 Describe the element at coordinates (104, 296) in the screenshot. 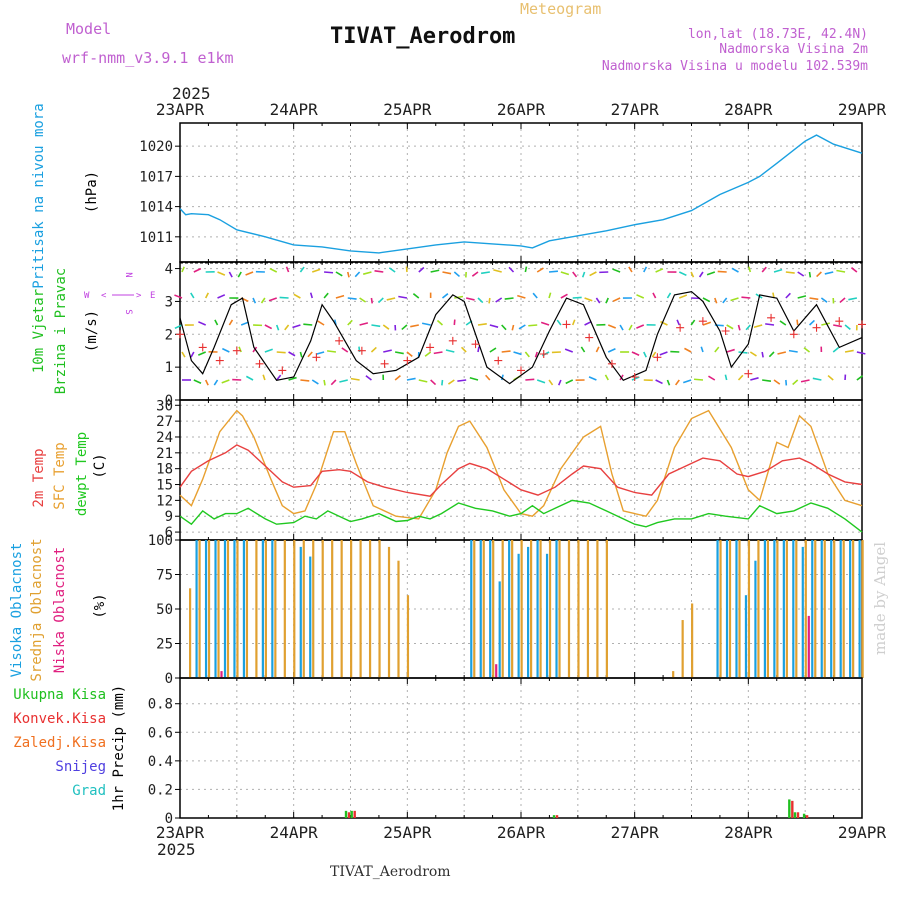

I see `compass-arrow-left: <` at that location.